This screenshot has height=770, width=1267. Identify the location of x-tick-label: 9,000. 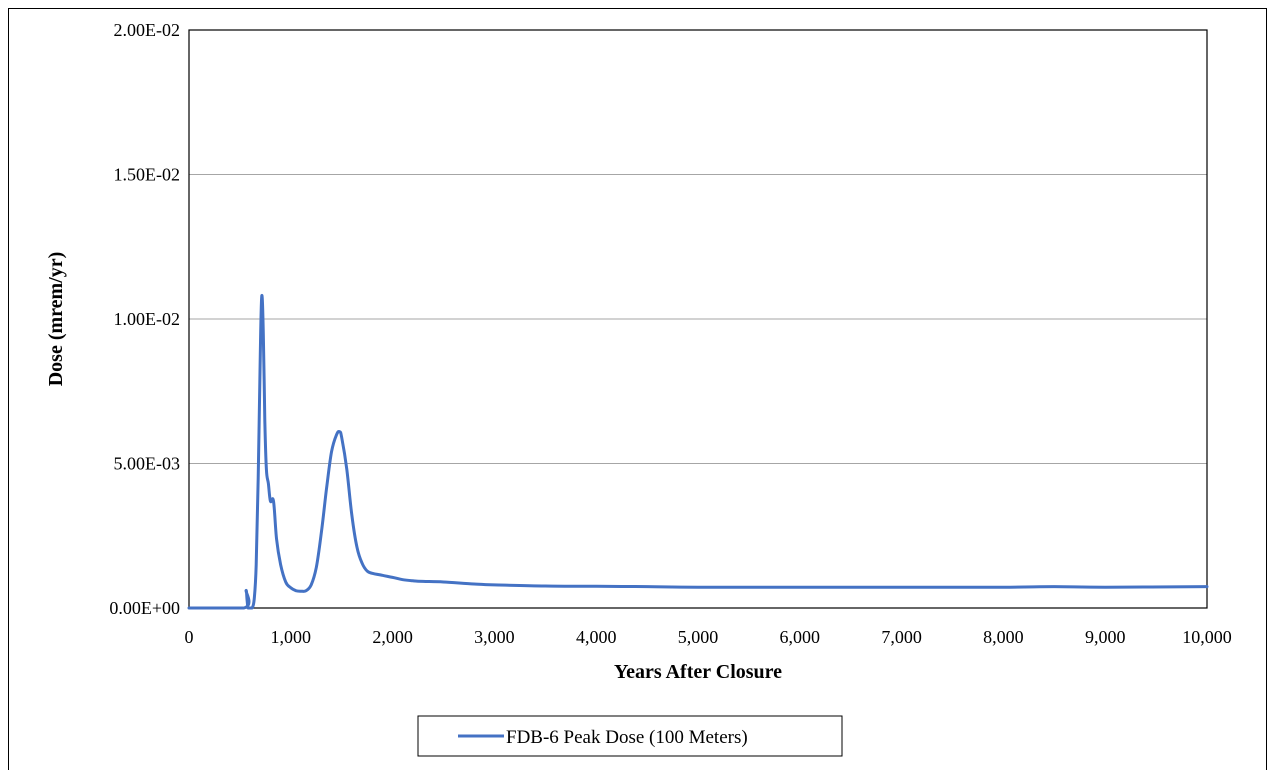
(1105, 637).